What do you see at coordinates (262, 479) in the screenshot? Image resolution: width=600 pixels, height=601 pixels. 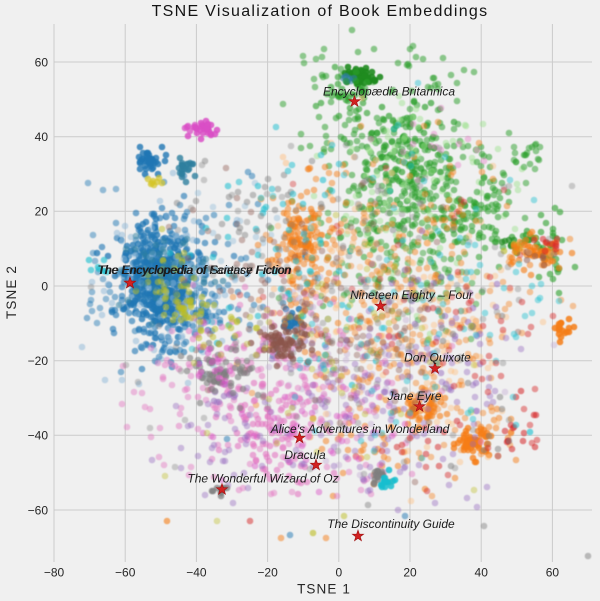 I see `svg-text: The Wonderful Wizard of Oz` at bounding box center [262, 479].